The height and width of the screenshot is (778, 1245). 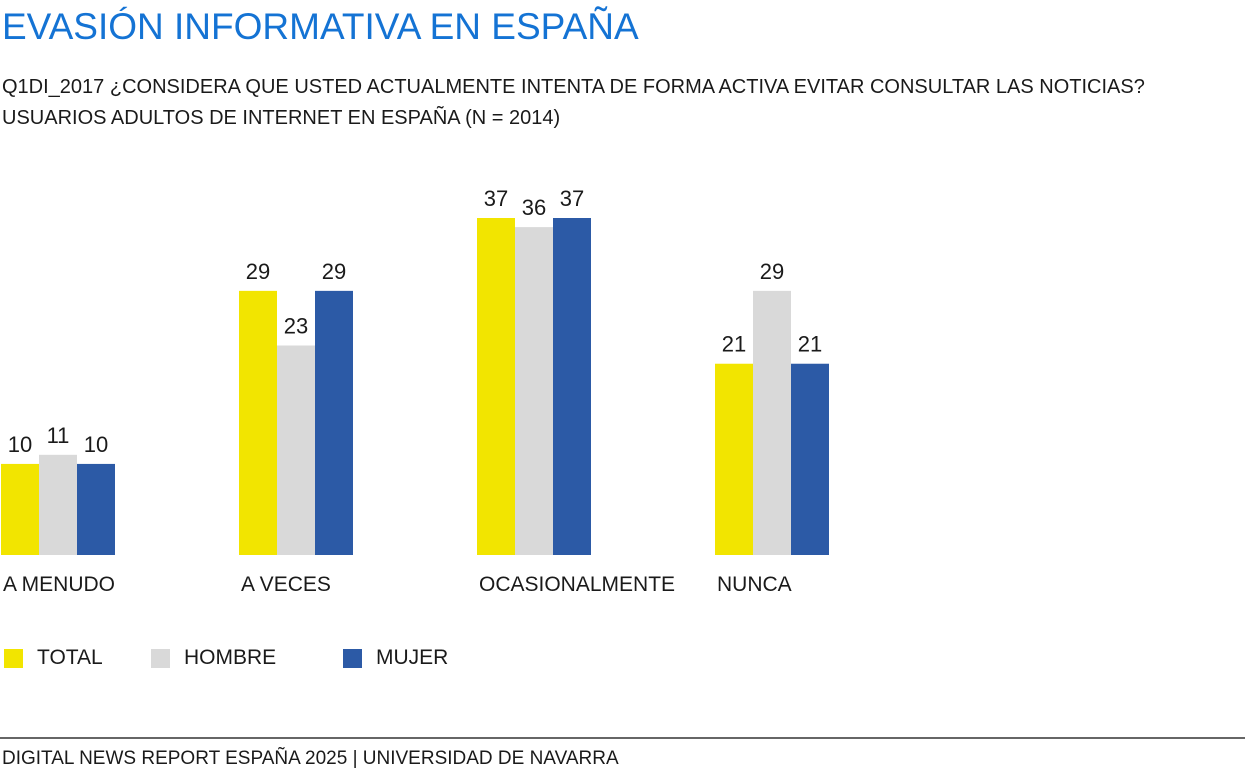 I want to click on data-label-ocasionalmente-mujer: 37, so click(x=572, y=198).